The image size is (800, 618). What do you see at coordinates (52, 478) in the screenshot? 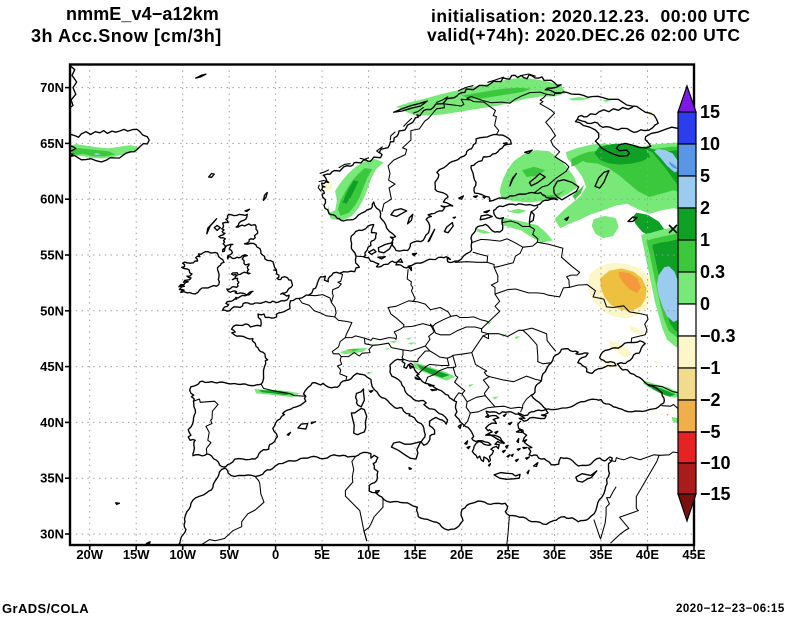
I see `svg-text: 35N` at bounding box center [52, 478].